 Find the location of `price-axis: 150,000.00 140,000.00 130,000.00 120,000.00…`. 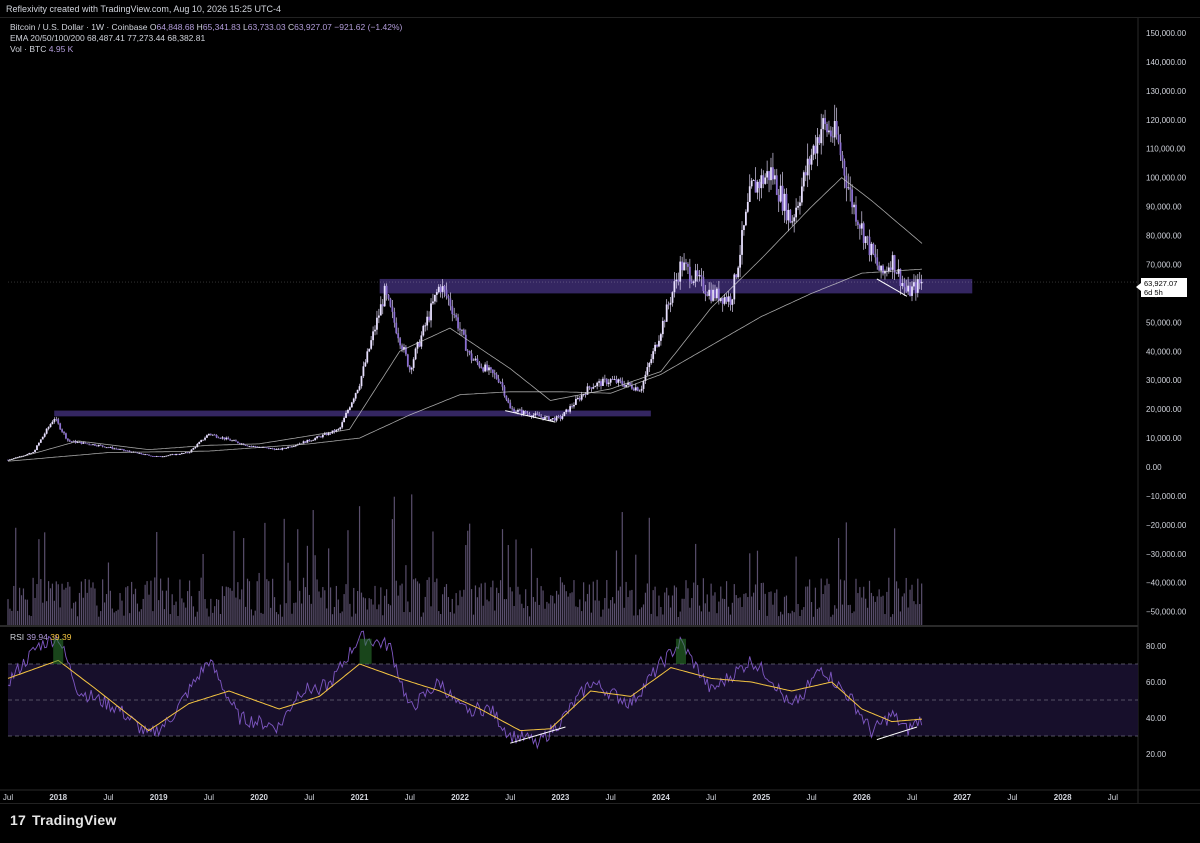

price-axis: 150,000.00 140,000.00 130,000.00 120,000.00… is located at coordinates (1166, 394).